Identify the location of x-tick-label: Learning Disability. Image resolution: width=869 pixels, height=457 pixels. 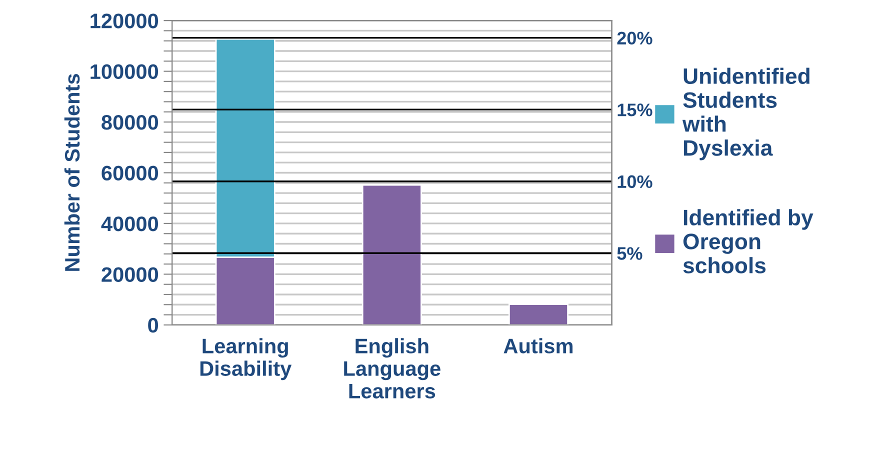
(246, 359).